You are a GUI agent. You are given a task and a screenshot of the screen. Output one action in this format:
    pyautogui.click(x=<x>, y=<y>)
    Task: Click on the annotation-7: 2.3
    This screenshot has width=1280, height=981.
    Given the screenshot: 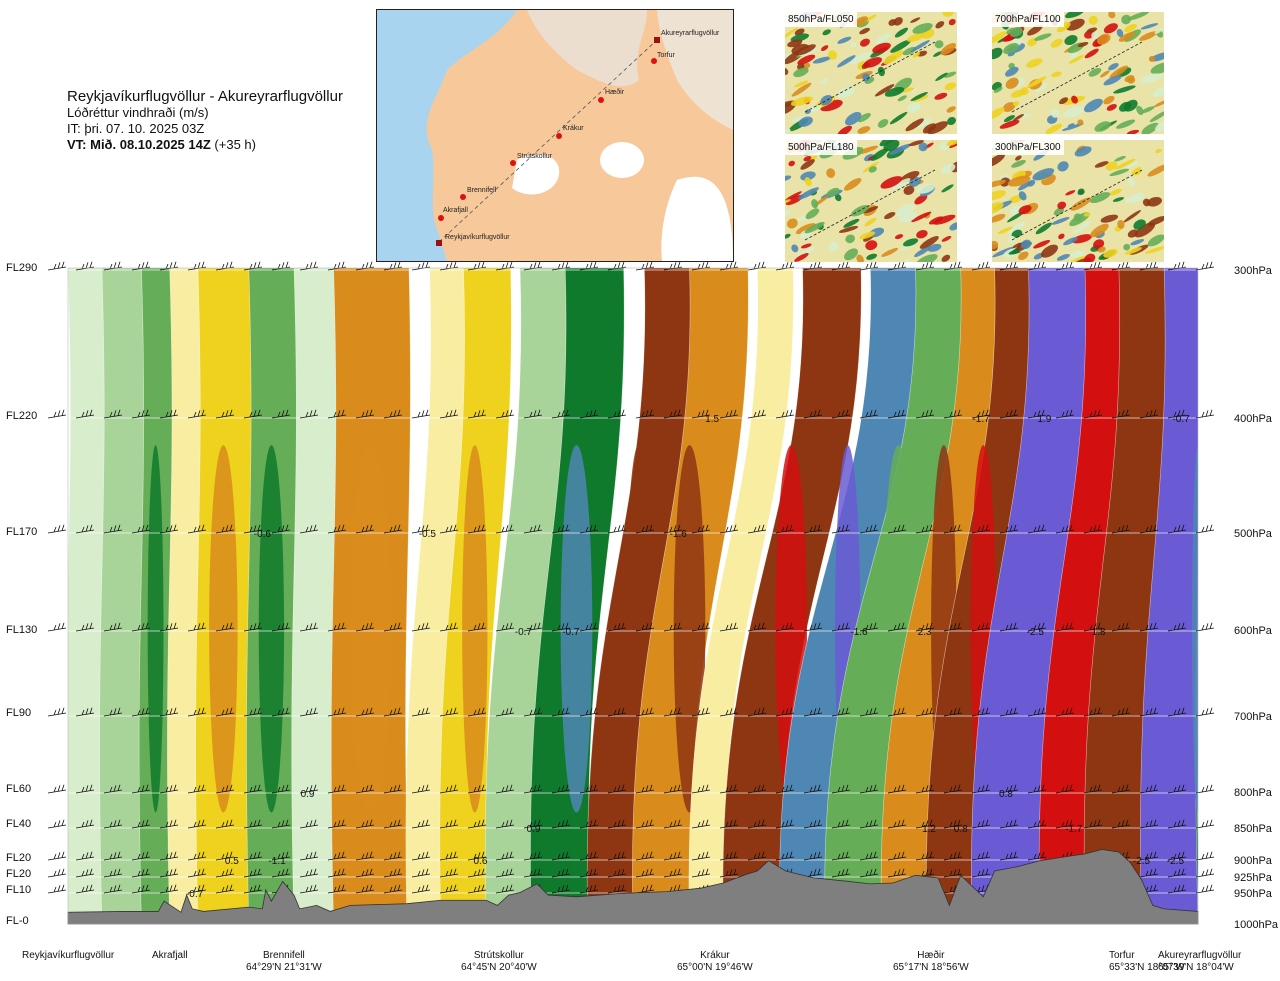 What is the action you would take?
    pyautogui.click(x=925, y=632)
    